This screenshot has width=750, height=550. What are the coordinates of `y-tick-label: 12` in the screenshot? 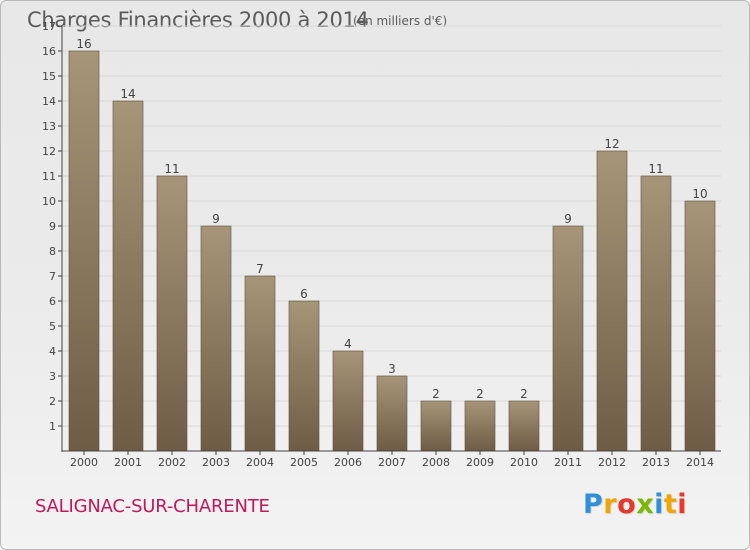 It's located at (49, 151).